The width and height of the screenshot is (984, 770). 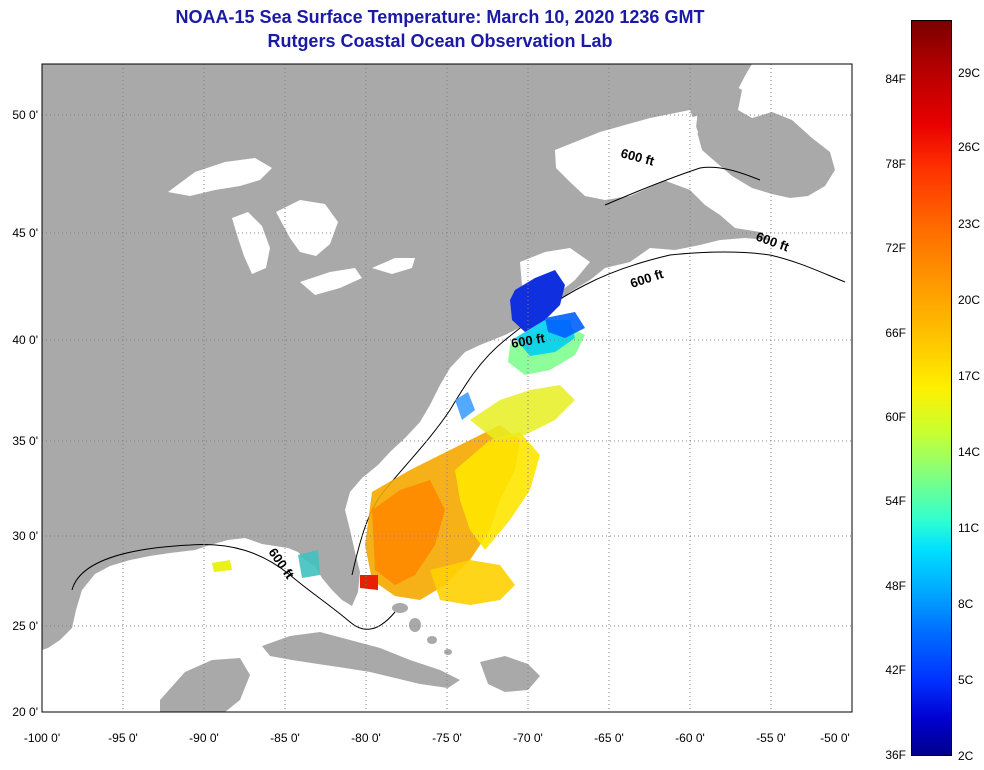 I want to click on colorbar-f-label: 66F, so click(x=895, y=333).